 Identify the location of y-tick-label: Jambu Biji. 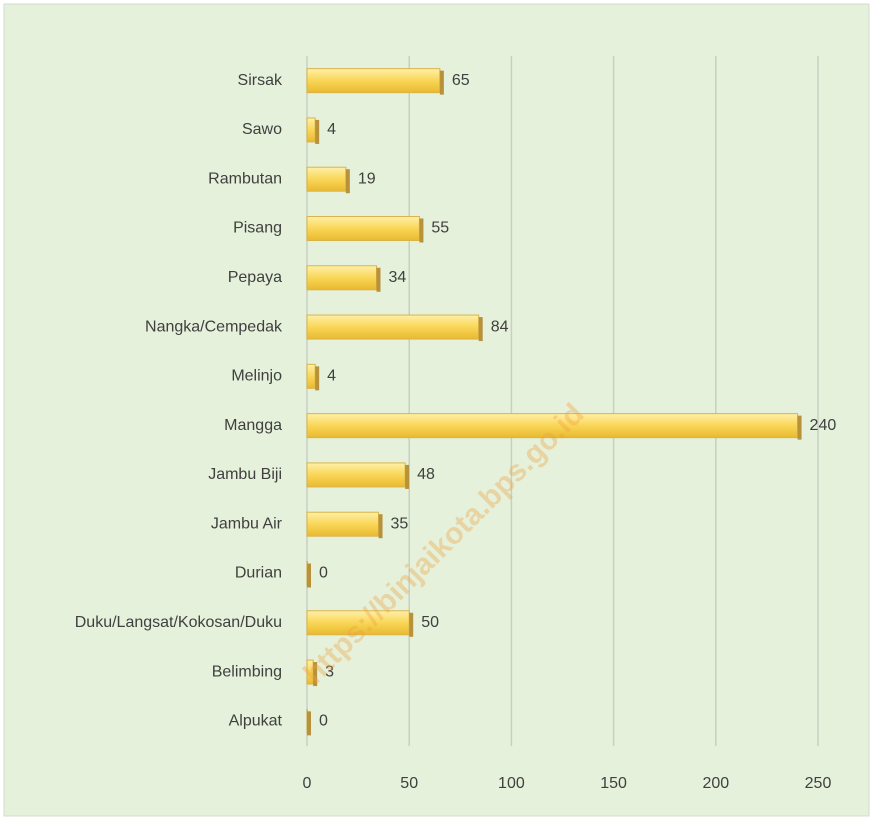
(245, 474).